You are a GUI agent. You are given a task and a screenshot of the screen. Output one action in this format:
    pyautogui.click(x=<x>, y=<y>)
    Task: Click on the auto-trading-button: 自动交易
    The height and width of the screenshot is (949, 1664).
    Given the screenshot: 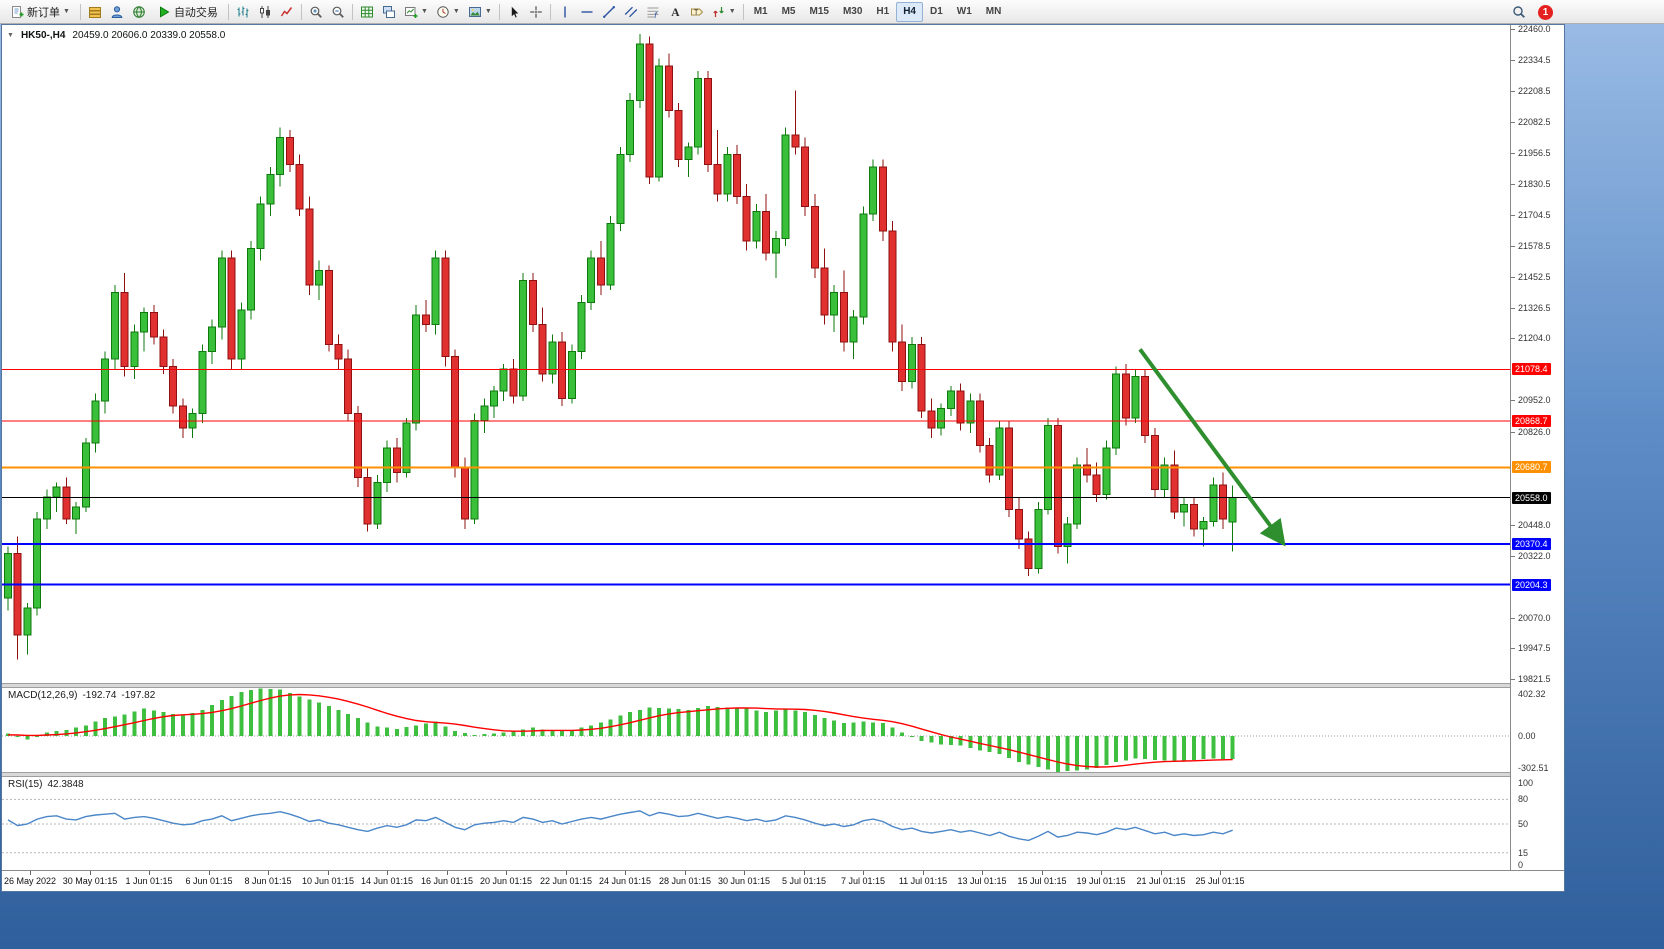 What is the action you would take?
    pyautogui.click(x=187, y=12)
    